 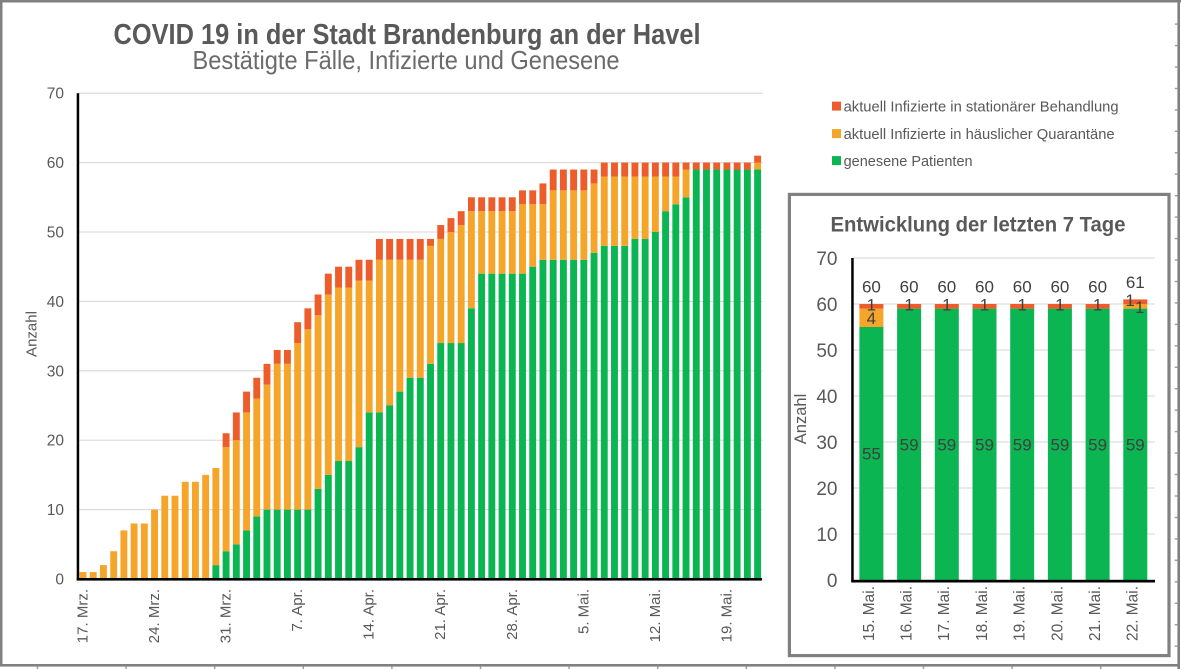 What do you see at coordinates (869, 613) in the screenshot?
I see `svg-text: 15. Mai.` at bounding box center [869, 613].